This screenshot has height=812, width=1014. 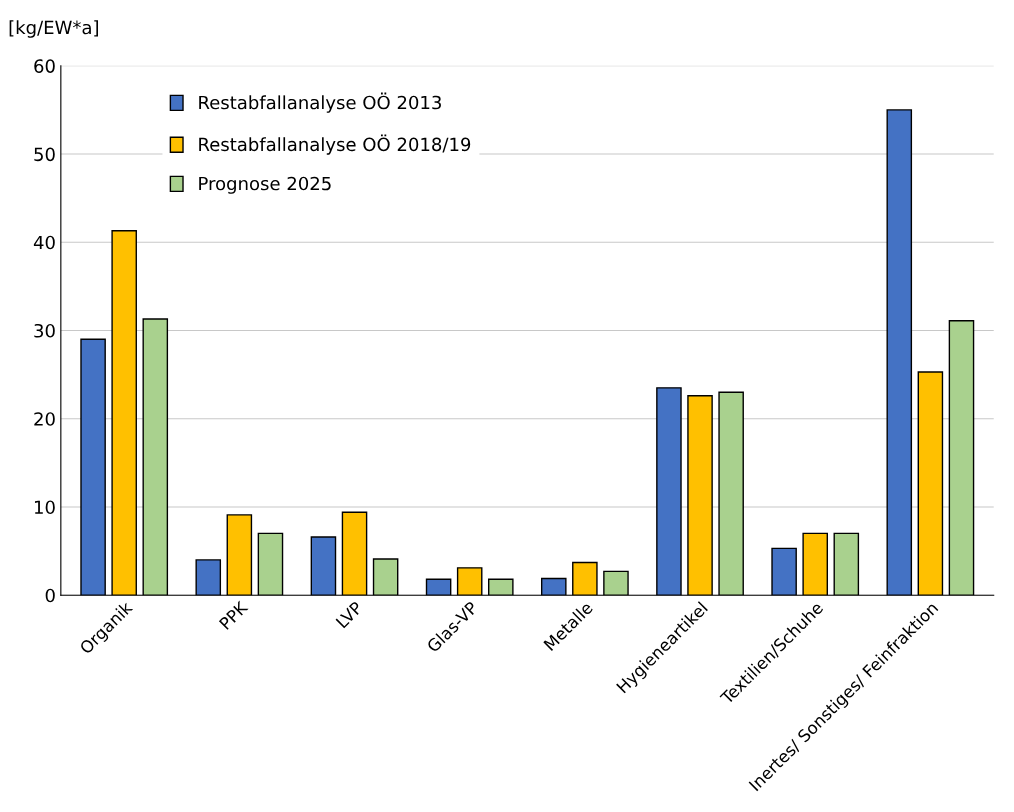 I want to click on legend-label: Restabfallanalyse OÖ 2013, so click(x=320, y=102).